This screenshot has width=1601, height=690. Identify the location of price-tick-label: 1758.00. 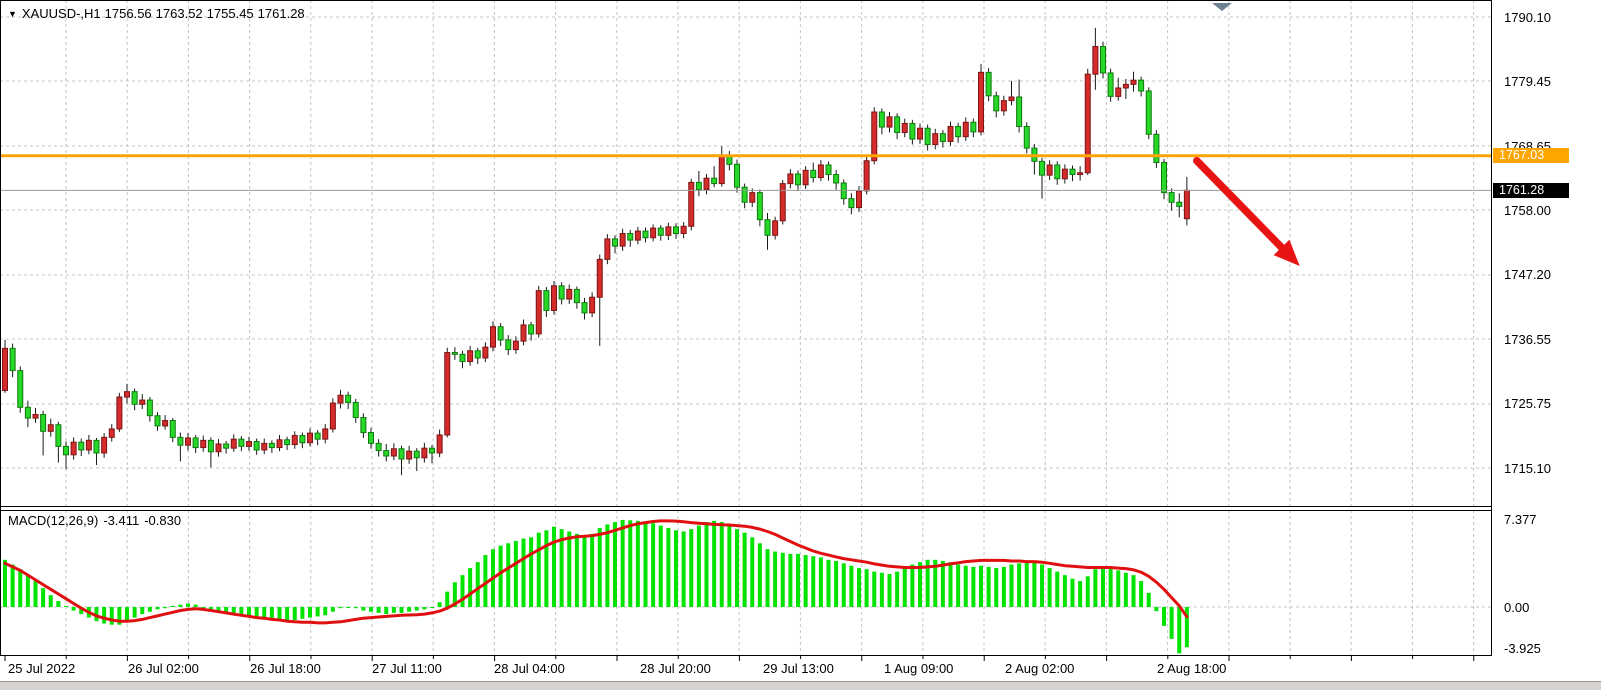
(1527, 210).